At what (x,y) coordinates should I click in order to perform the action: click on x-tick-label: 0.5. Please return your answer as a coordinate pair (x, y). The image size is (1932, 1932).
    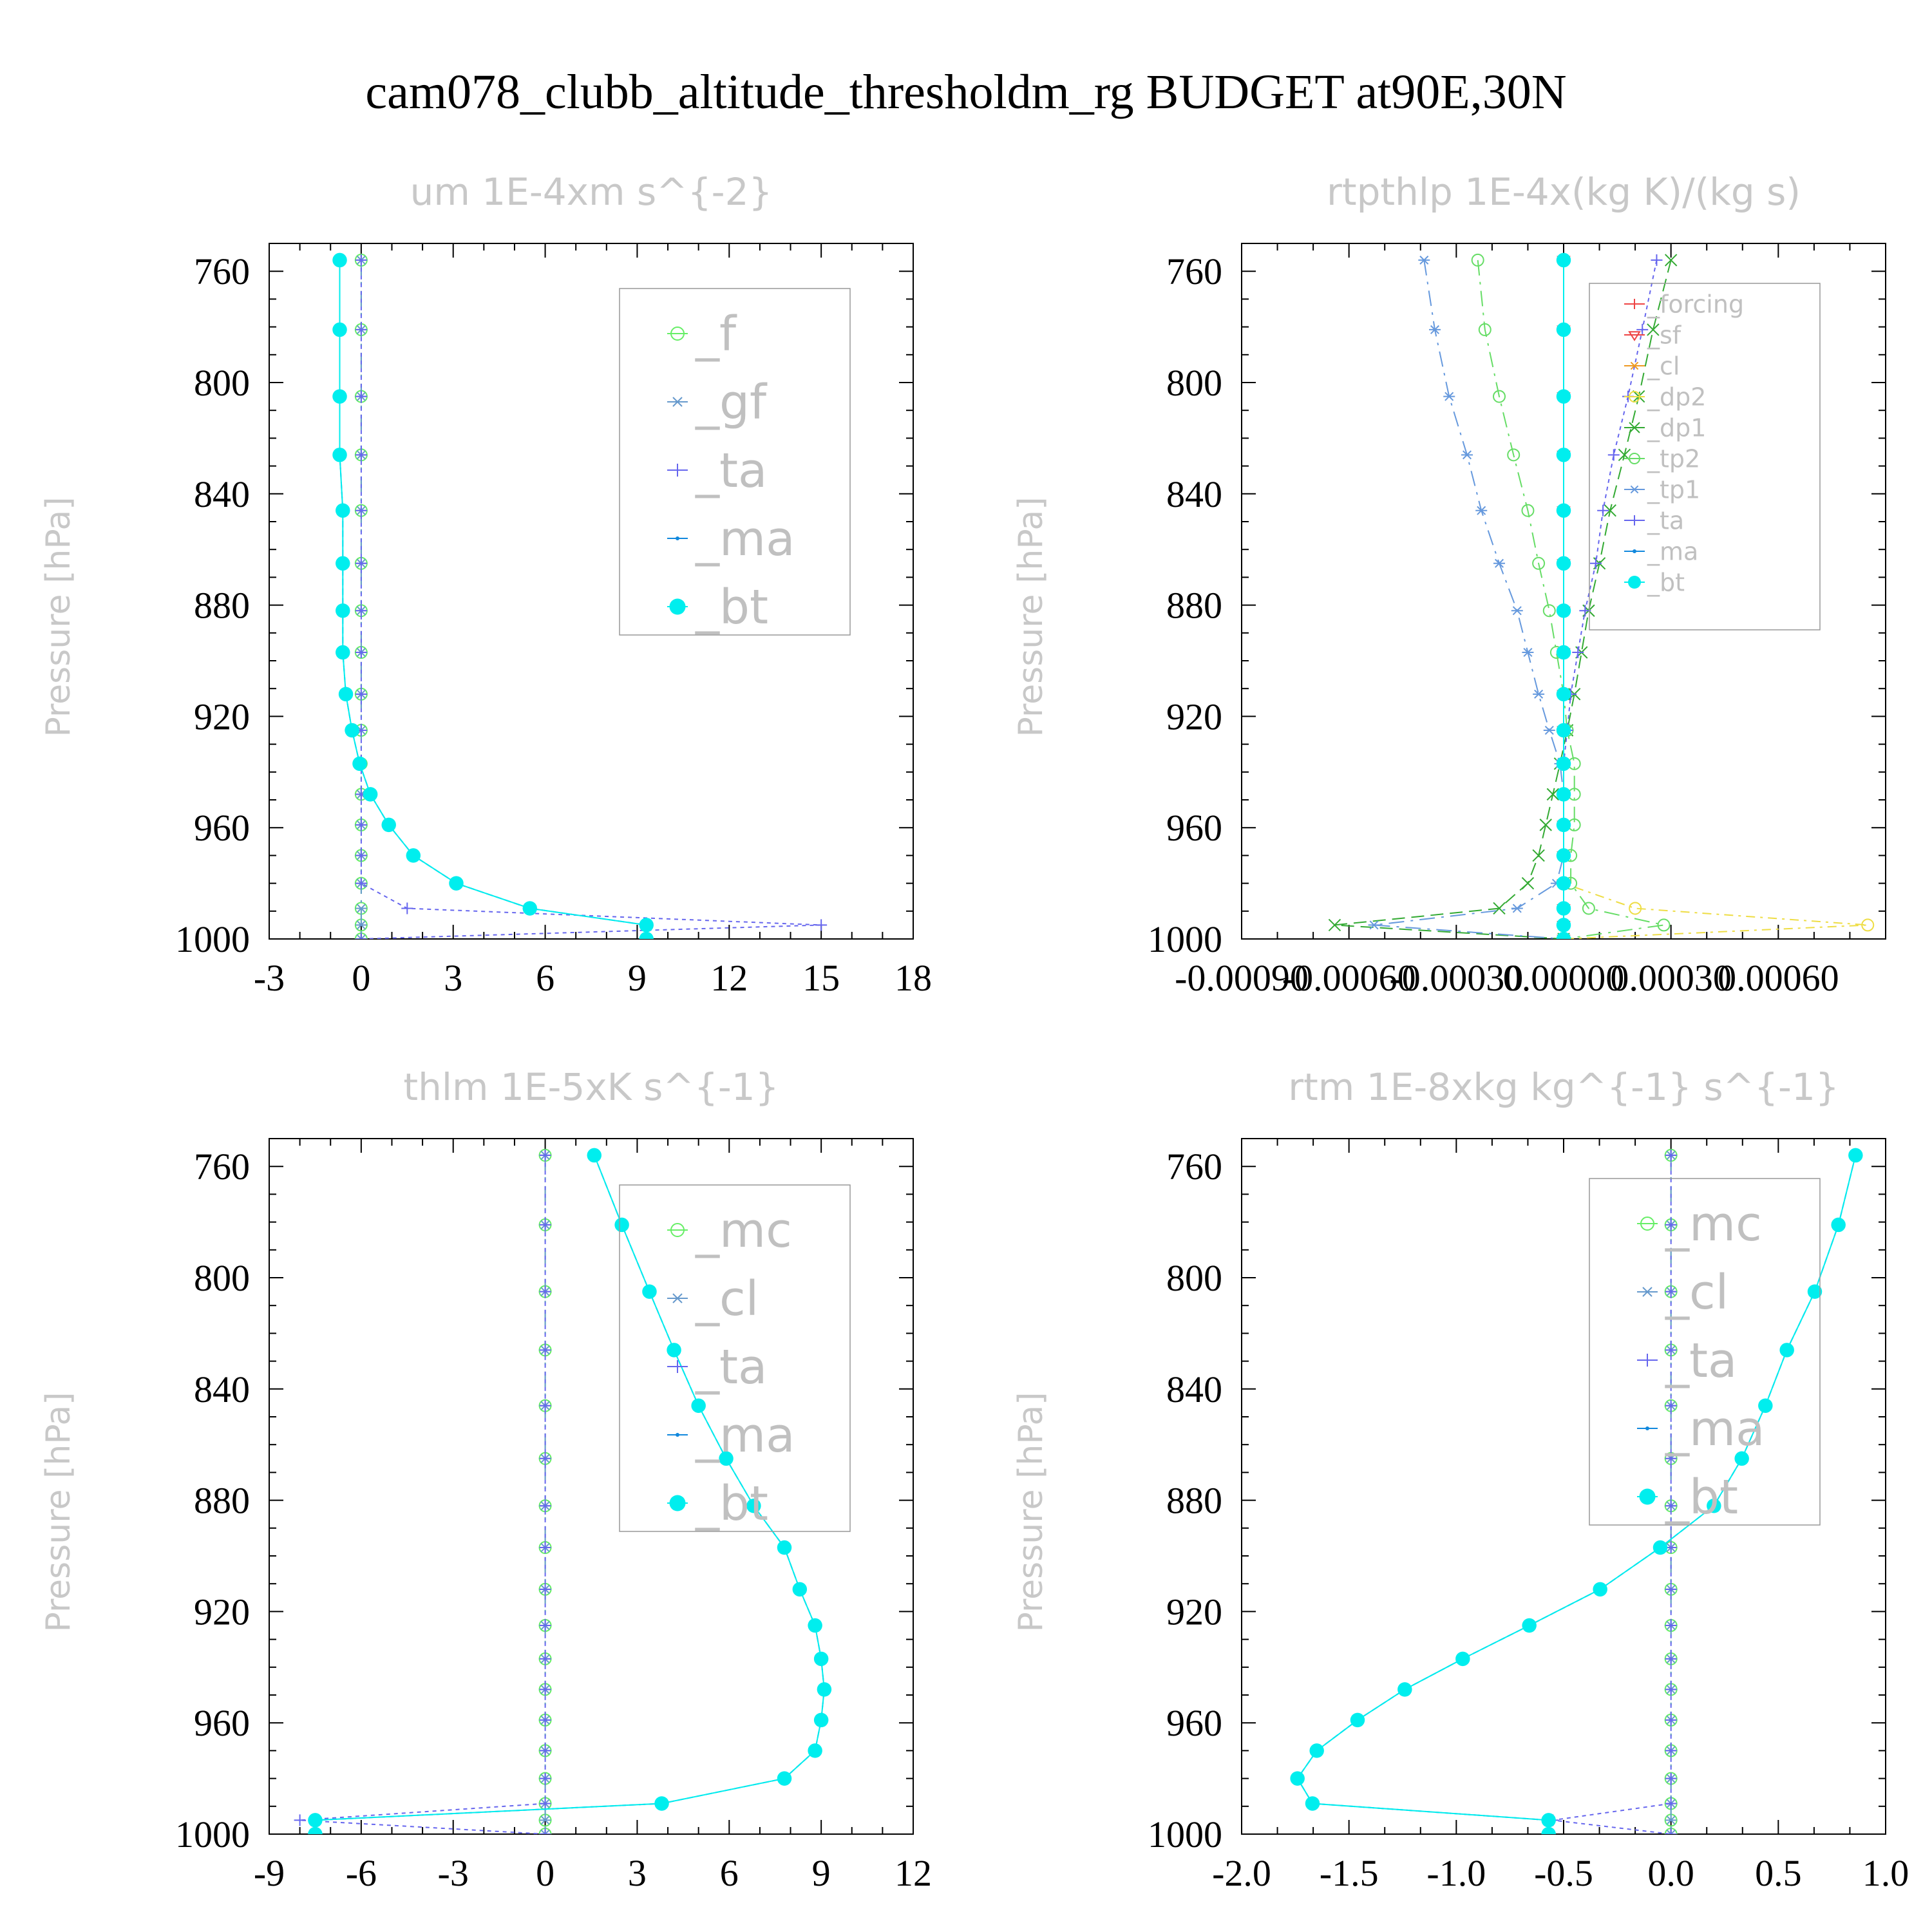
    Looking at the image, I should click on (1779, 1873).